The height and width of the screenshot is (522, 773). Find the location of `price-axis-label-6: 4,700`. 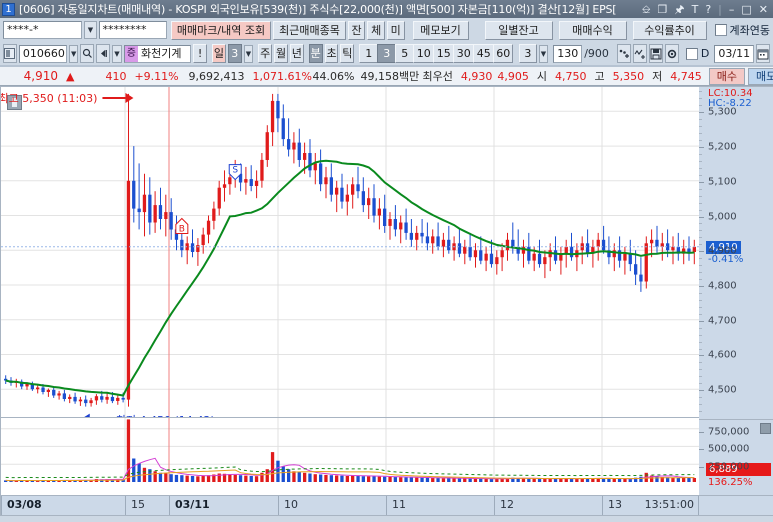

price-axis-label-6: 4,700 is located at coordinates (722, 321).